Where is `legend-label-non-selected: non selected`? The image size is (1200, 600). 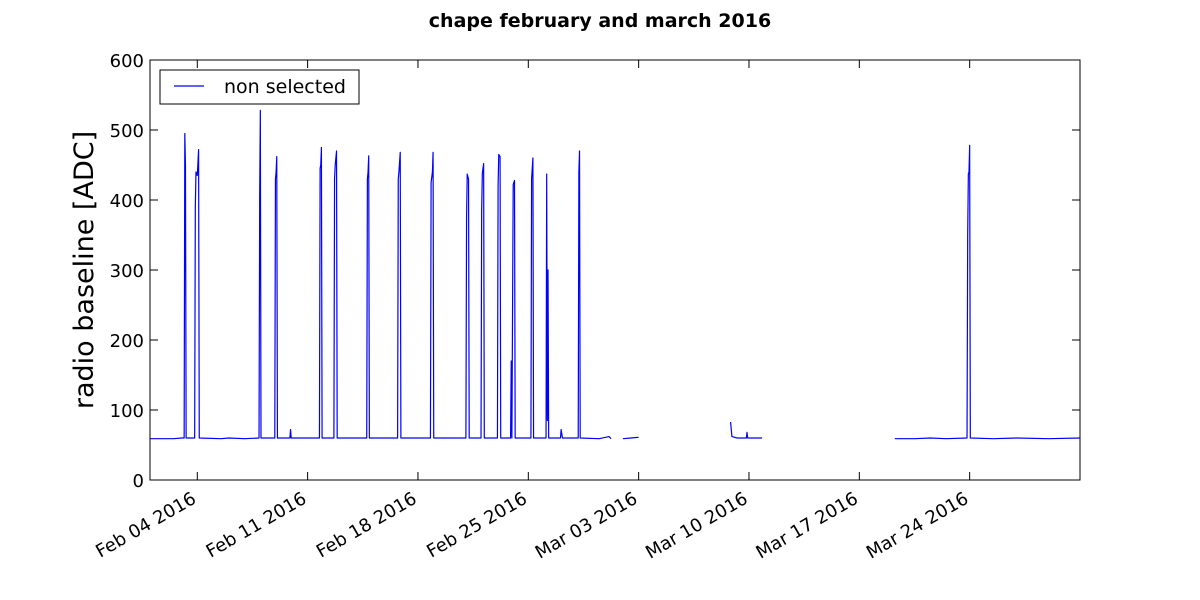
legend-label-non-selected: non selected is located at coordinates (285, 87).